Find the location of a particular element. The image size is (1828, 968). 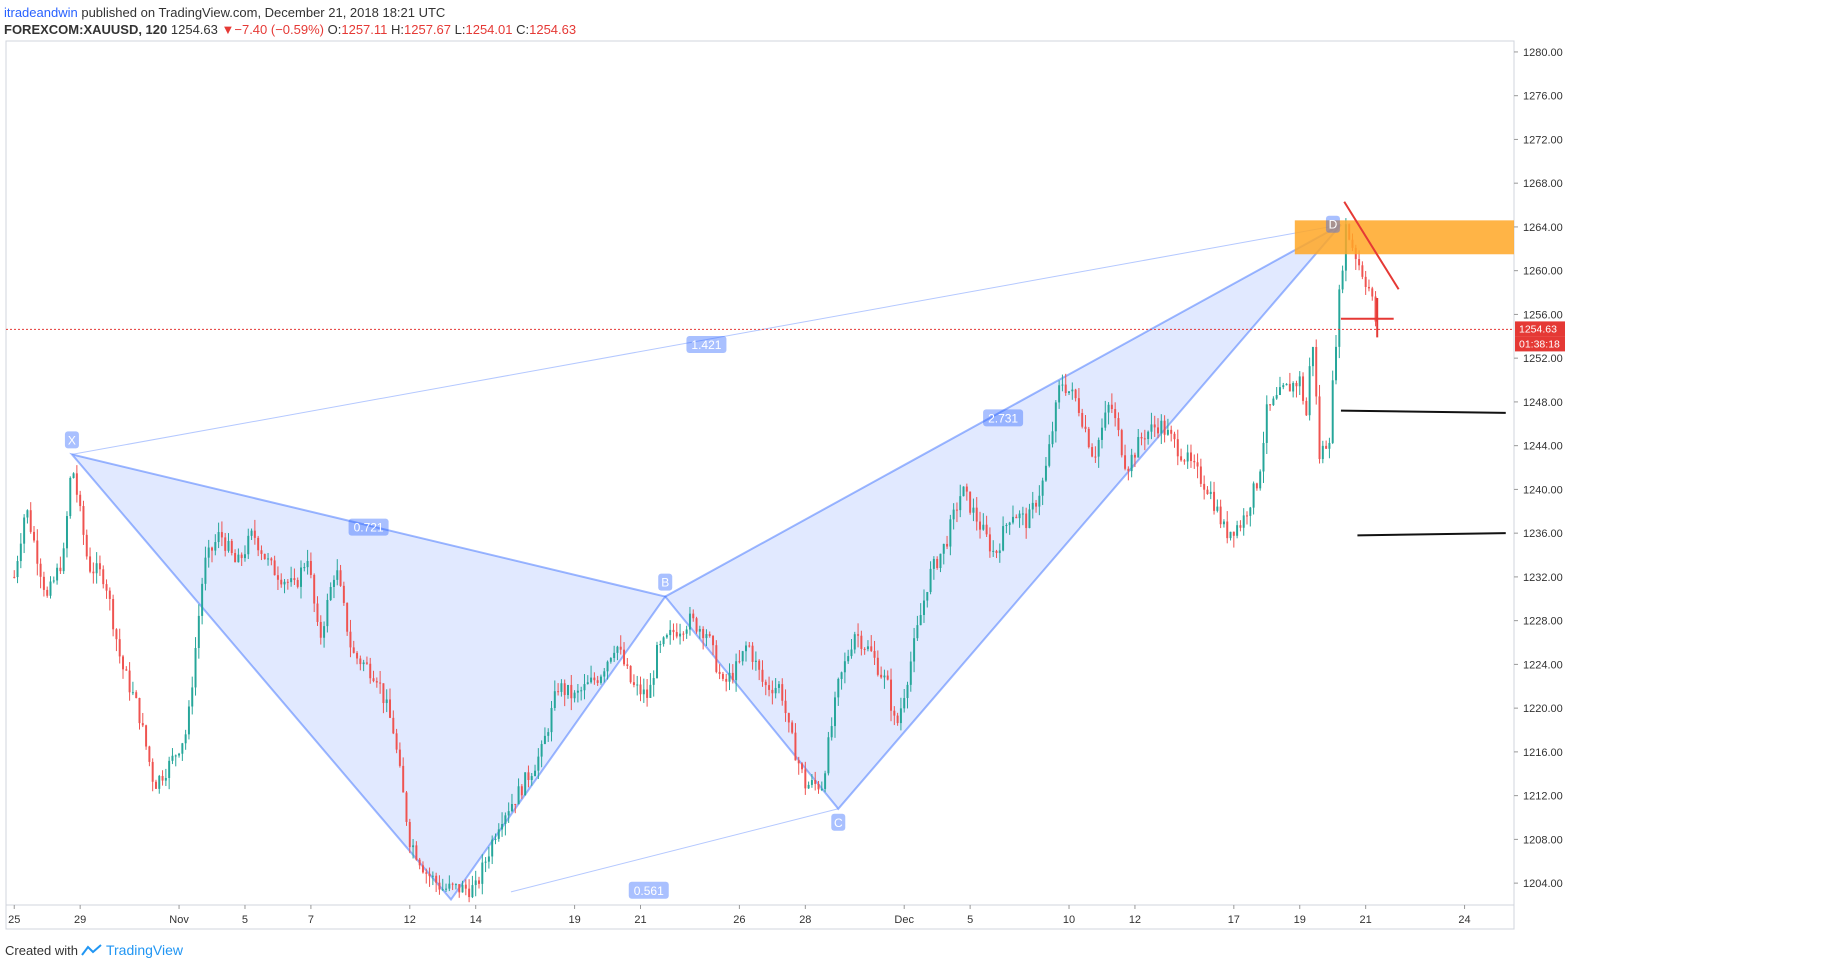

price-change: −7.40 (−0.59%) is located at coordinates (279, 29).